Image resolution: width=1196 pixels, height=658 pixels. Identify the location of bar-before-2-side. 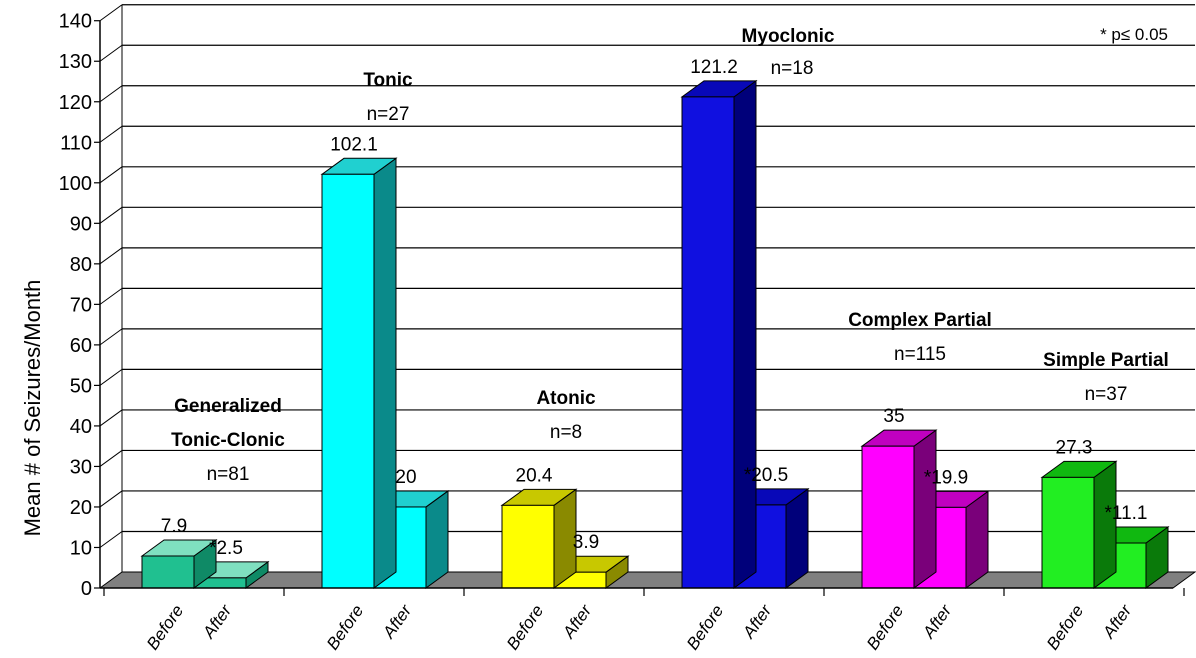
(385, 373).